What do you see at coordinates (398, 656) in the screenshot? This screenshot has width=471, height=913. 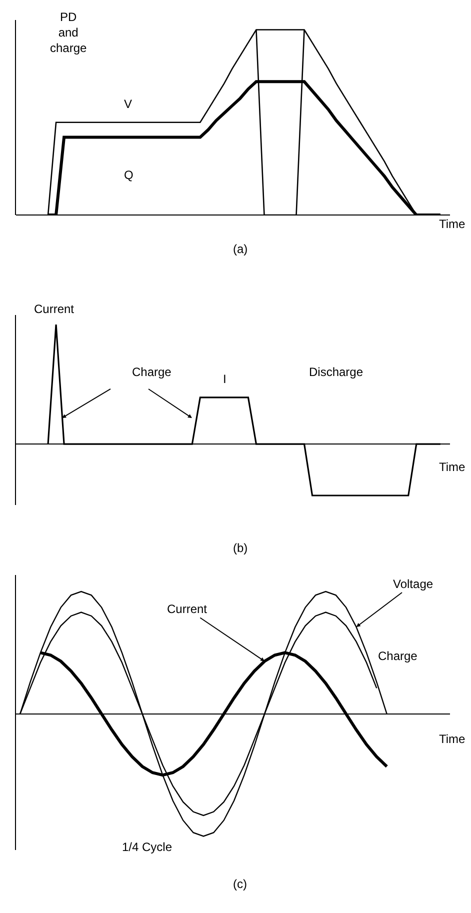 I see `series-label: Charge` at bounding box center [398, 656].